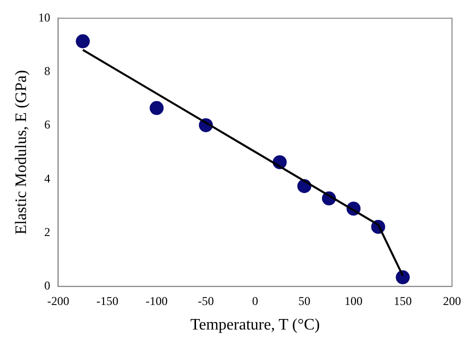  What do you see at coordinates (206, 301) in the screenshot?
I see `x-tick-label: -50` at bounding box center [206, 301].